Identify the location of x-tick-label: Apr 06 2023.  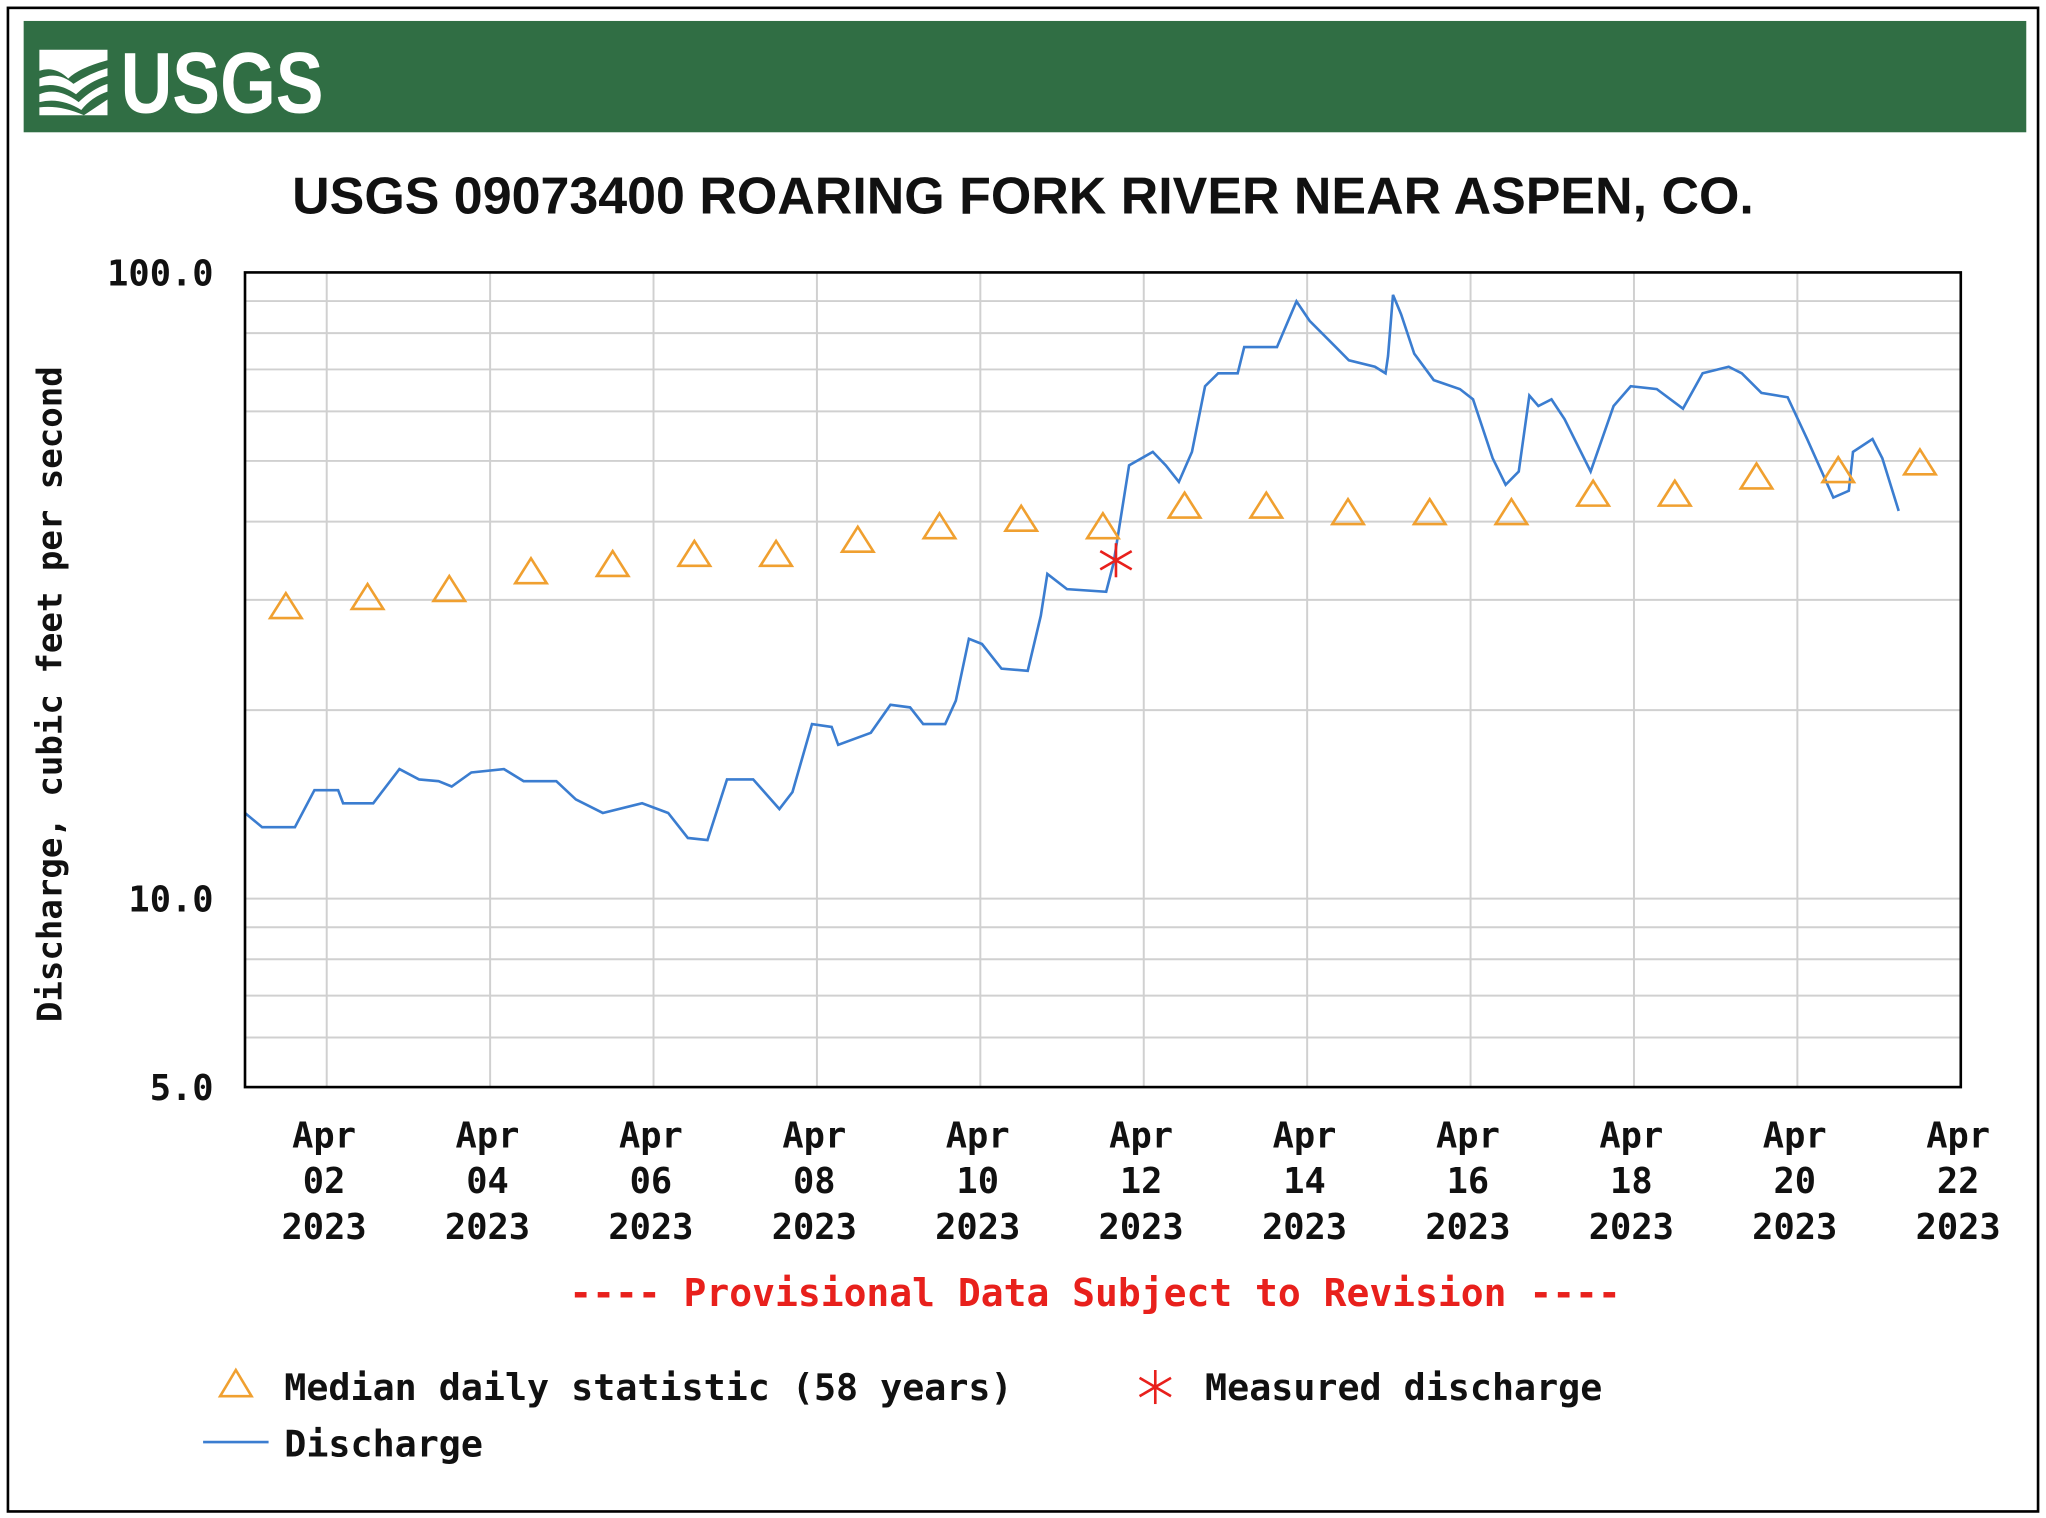
(650, 1181).